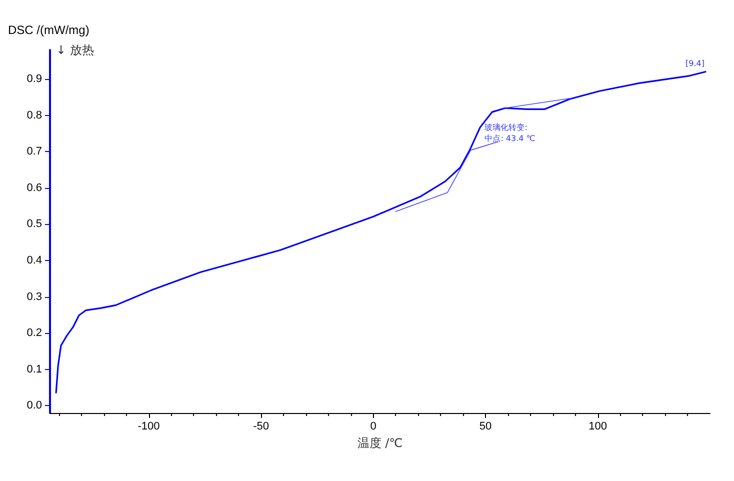 This screenshot has width=734, height=481. Describe the element at coordinates (380, 443) in the screenshot. I see `x-axis-title: 温度 /℃` at that location.